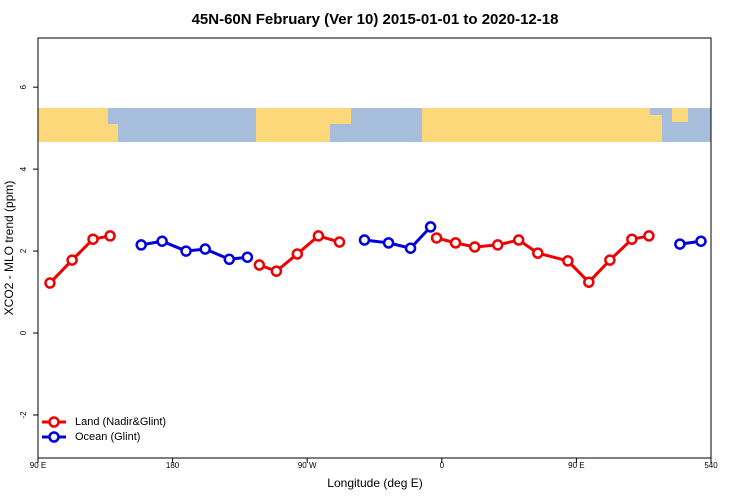 The width and height of the screenshot is (750, 500). I want to click on y-tick-label: 2, so click(23, 250).